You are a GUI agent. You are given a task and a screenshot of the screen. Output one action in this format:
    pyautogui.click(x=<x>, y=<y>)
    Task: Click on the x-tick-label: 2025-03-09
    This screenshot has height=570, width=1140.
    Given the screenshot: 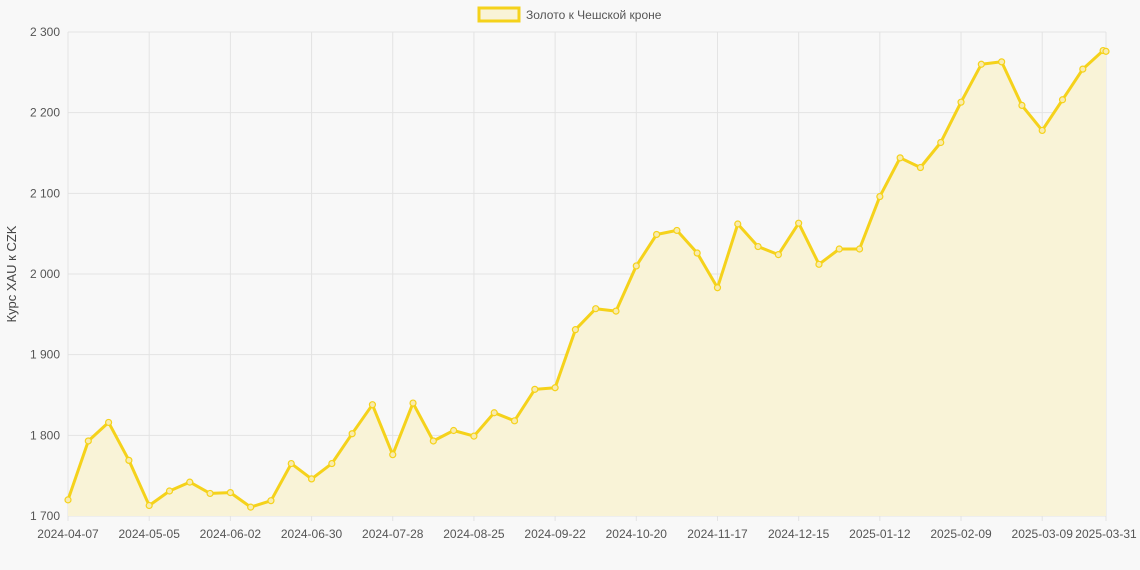 What is the action you would take?
    pyautogui.click(x=1043, y=534)
    